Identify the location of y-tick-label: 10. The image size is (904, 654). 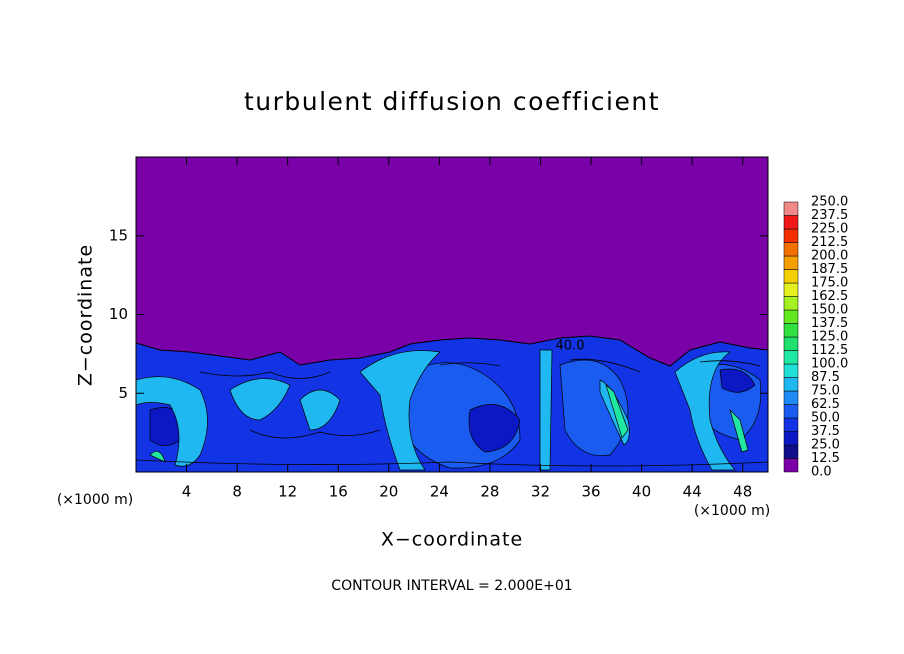
(118, 314).